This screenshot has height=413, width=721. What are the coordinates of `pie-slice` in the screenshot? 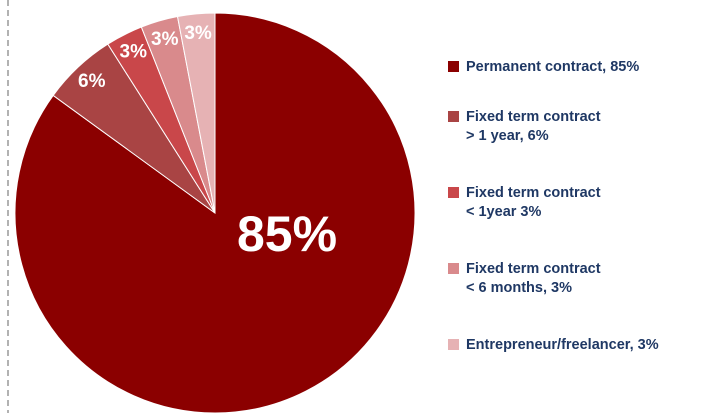 It's located at (196, 113).